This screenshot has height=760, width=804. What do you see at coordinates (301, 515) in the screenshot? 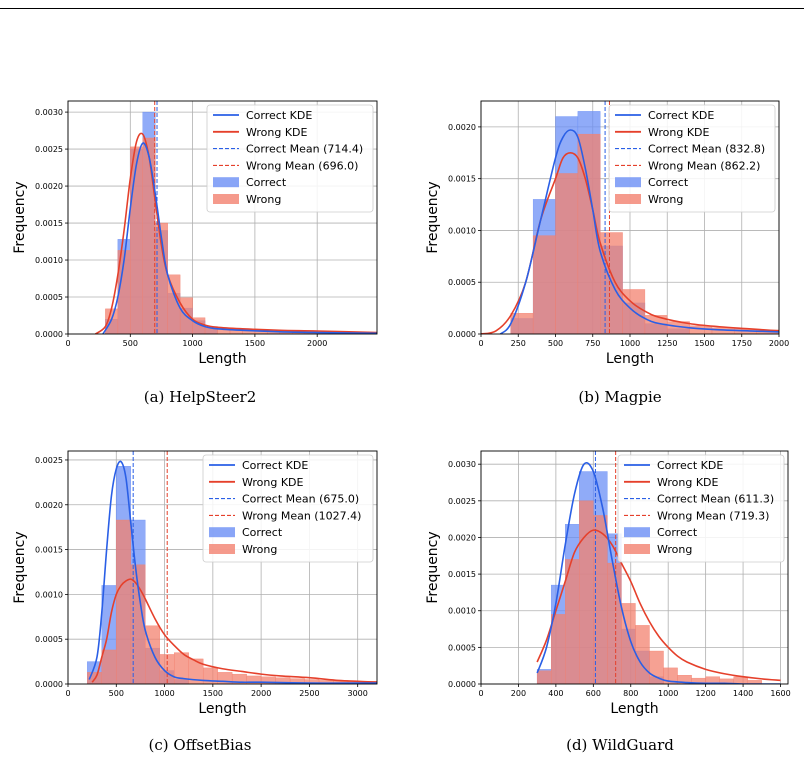
I see `legend-label-wrong-mean: Wrong Mean (1027.4)` at bounding box center [301, 515].